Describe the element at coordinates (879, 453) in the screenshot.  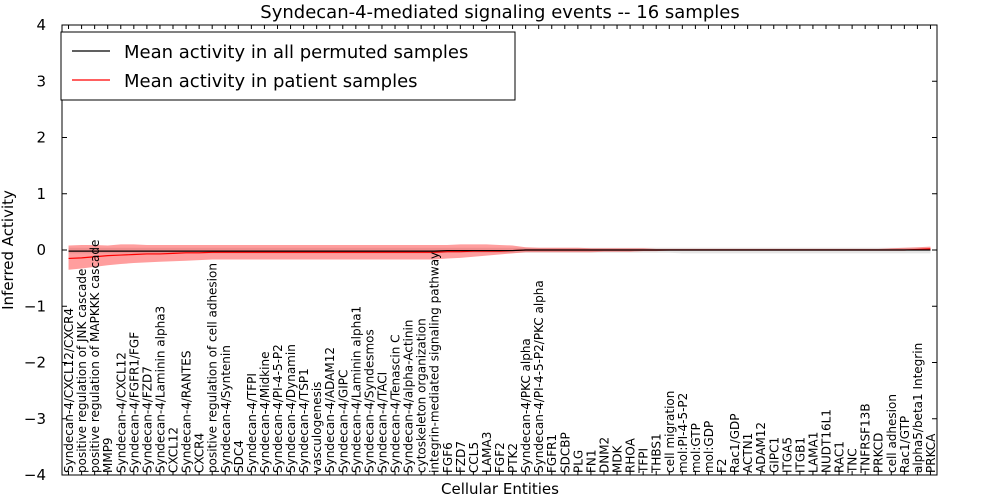
I see `x-tick-label: PRKCD` at that location.